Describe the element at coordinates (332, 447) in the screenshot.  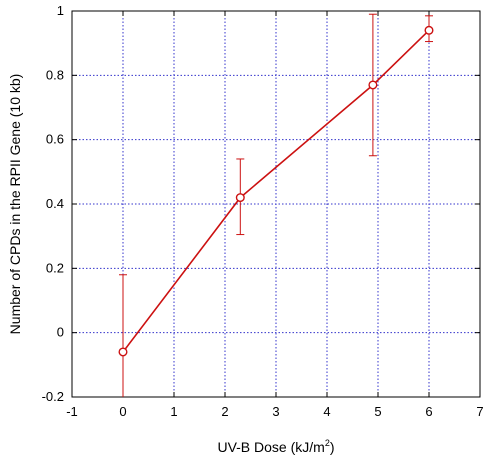
I see `x-axis-label-suffix: )` at that location.